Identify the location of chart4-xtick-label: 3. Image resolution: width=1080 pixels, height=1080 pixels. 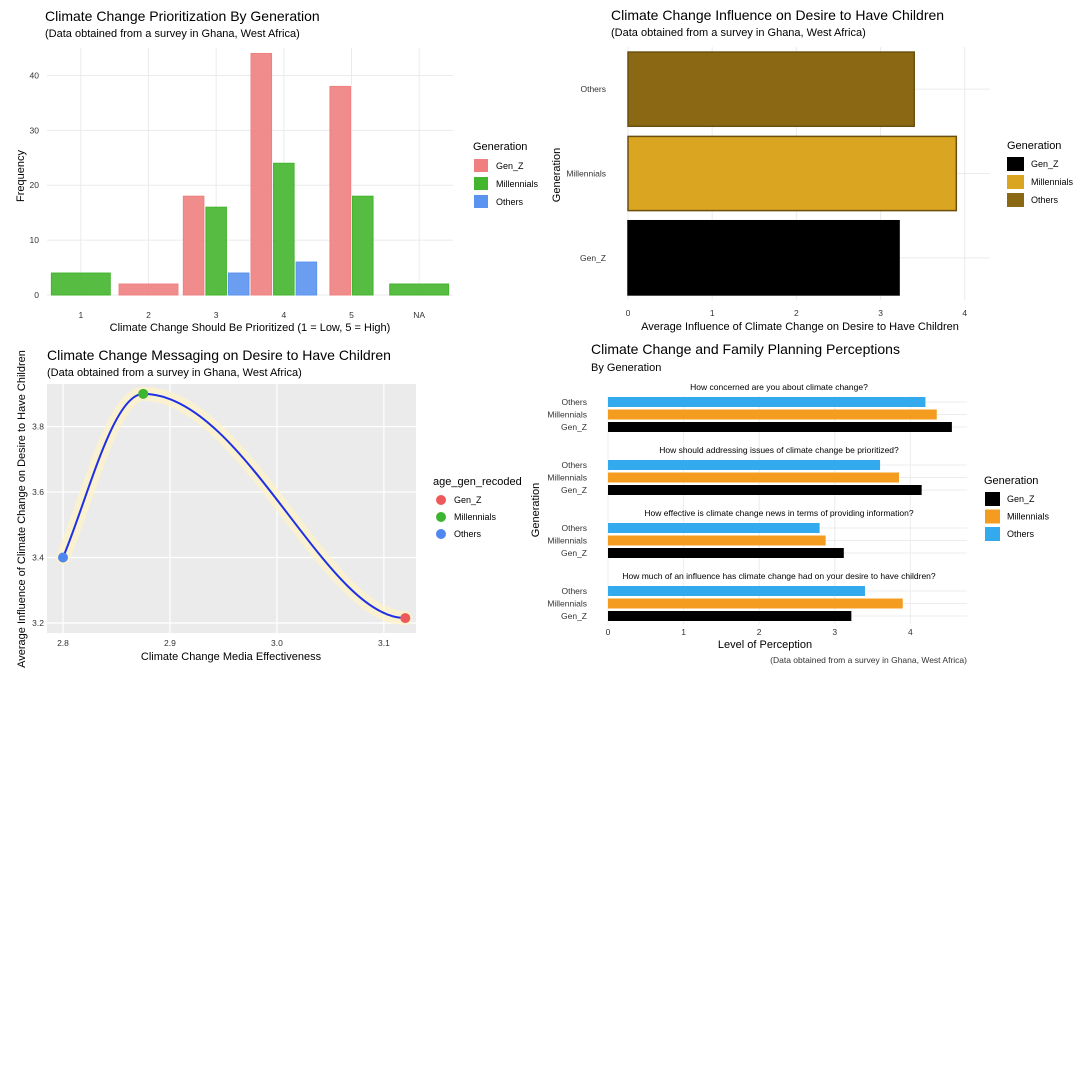
(834, 632).